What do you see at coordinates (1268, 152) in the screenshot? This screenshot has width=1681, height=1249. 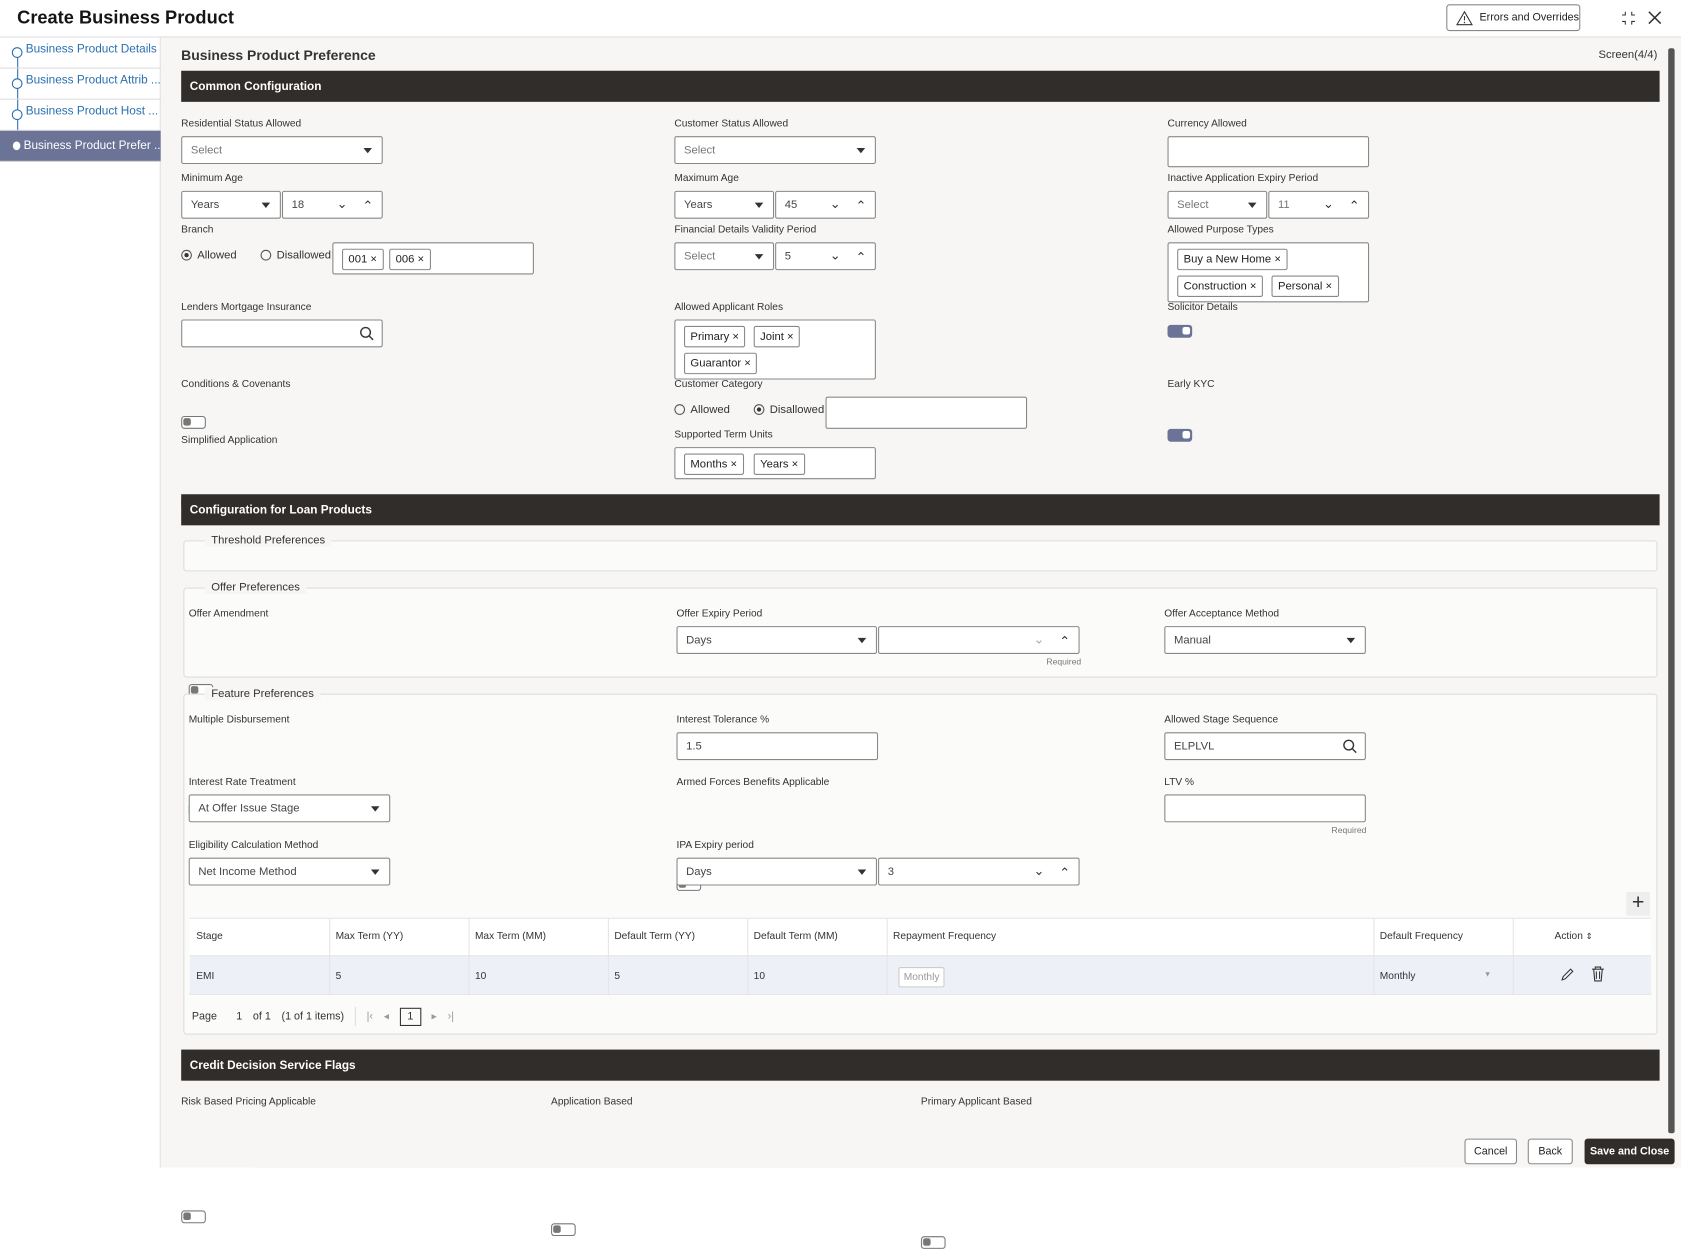 I see `currency-input` at bounding box center [1268, 152].